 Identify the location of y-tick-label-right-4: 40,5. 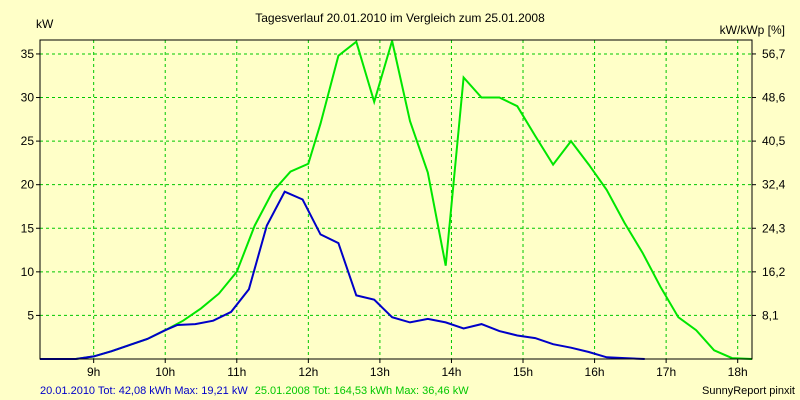
(774, 141).